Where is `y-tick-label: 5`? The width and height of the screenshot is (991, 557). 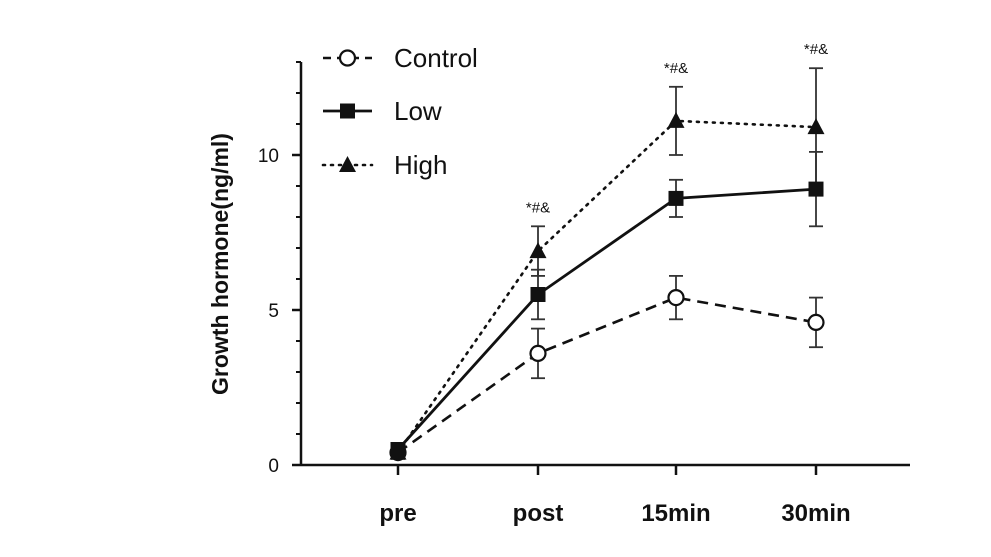 y-tick-label: 5 is located at coordinates (273, 311).